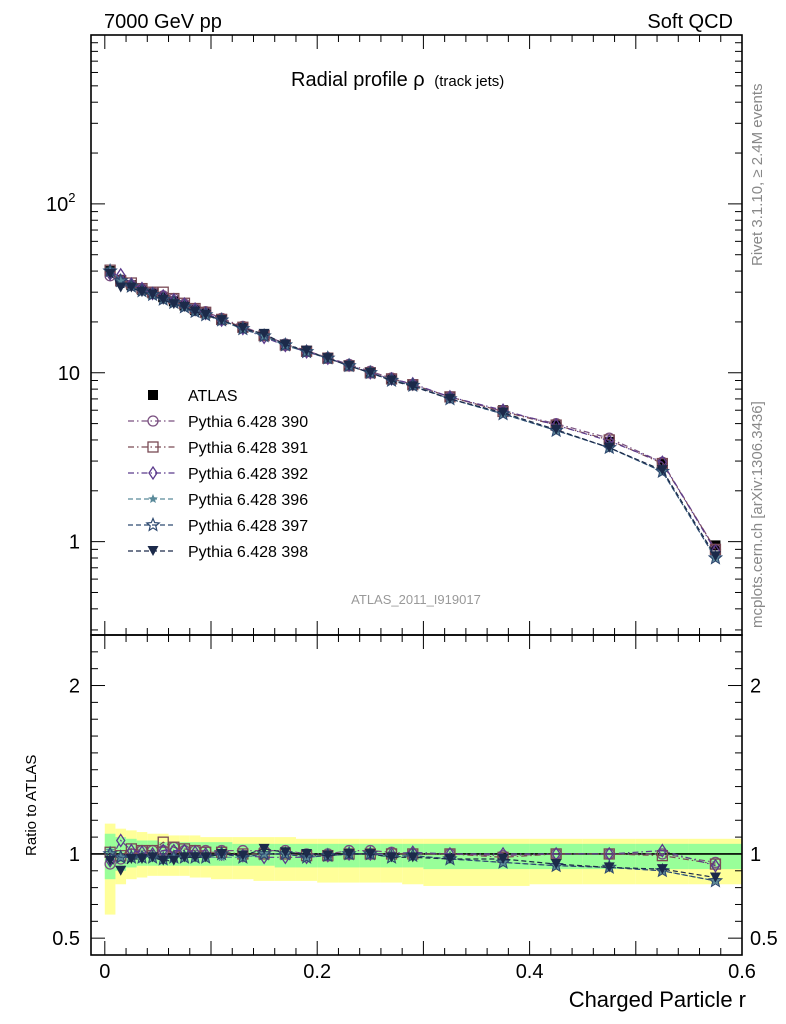  Describe the element at coordinates (755, 855) in the screenshot. I see `ratio-y-tick-label-right: 1` at that location.